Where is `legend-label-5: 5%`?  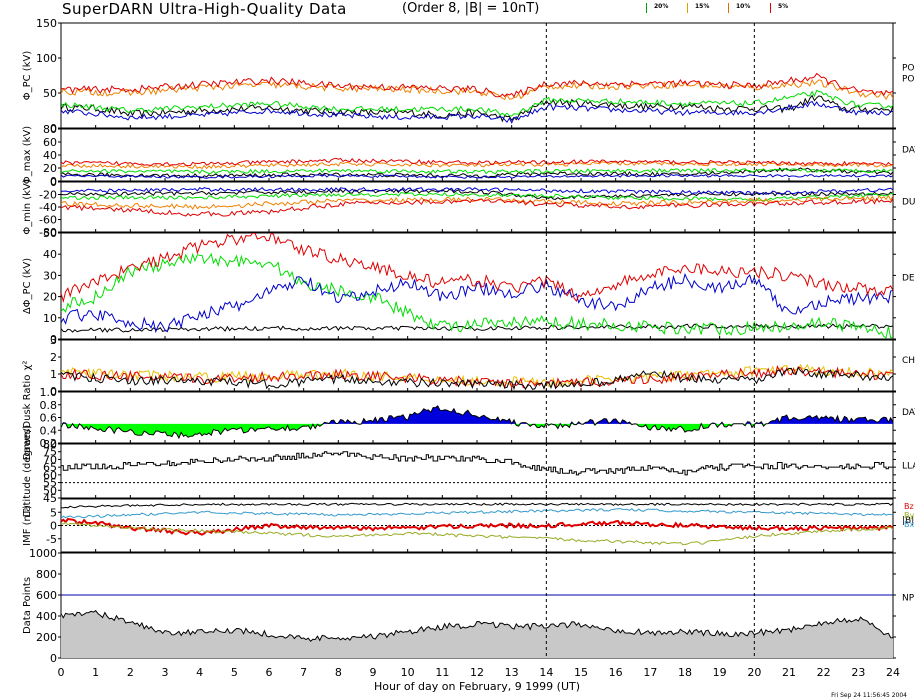 legend-label-5: 5% is located at coordinates (783, 6).